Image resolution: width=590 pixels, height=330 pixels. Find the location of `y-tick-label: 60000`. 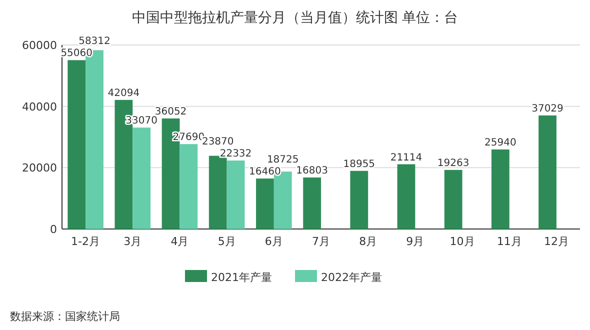

y-tick-label: 60000 is located at coordinates (39, 45).